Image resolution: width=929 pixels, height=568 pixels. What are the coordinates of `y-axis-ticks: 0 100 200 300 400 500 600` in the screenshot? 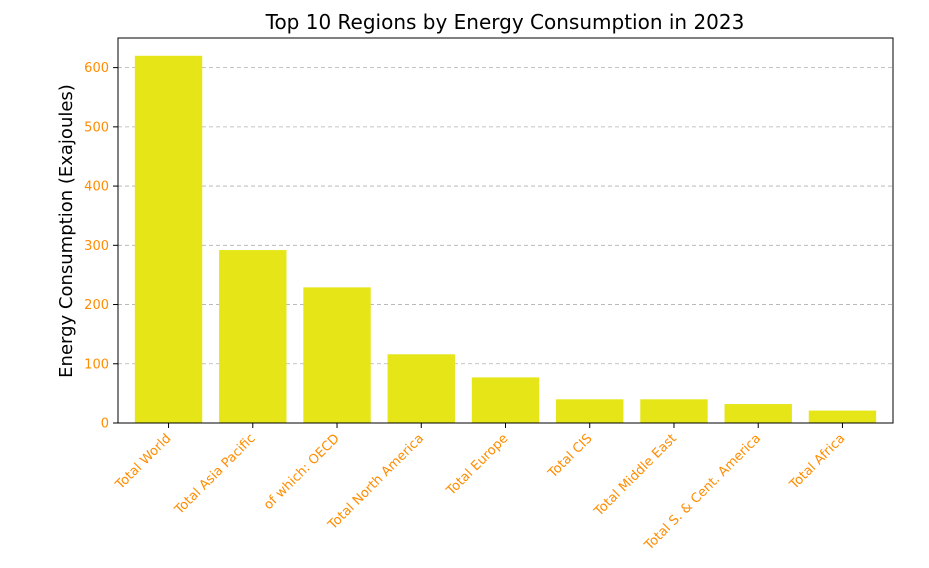 It's located at (101, 246).